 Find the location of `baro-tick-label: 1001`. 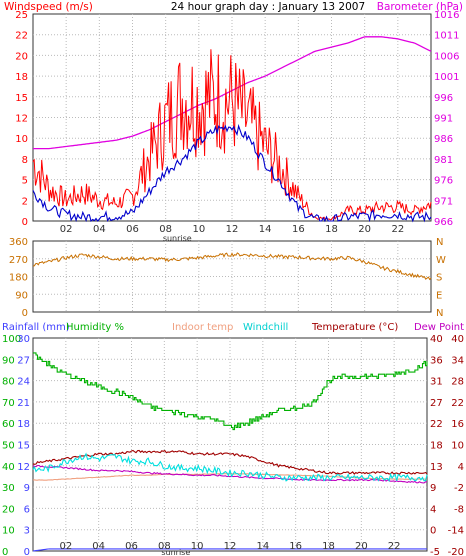

baro-tick-label: 1001 is located at coordinates (446, 77).